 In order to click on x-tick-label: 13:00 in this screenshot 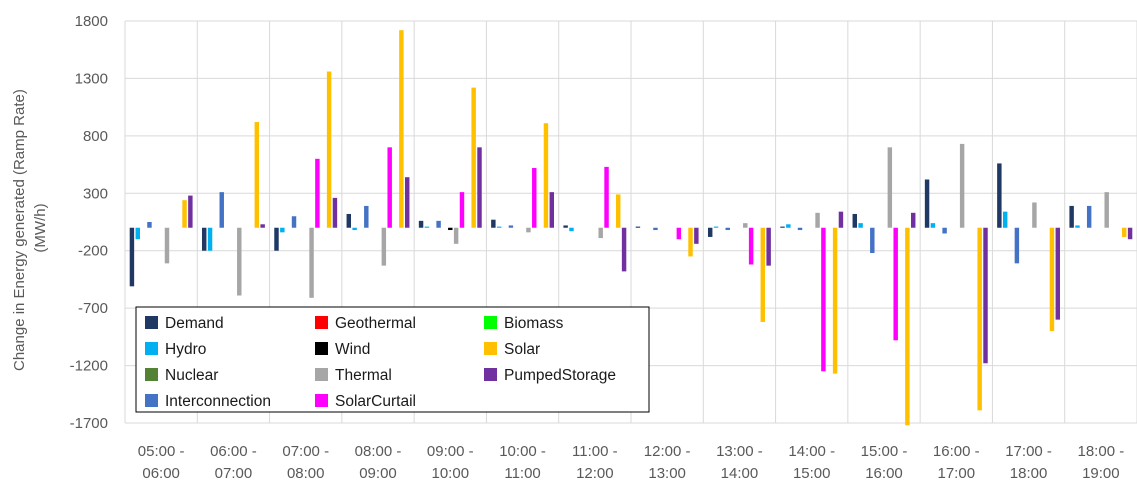, I will do `click(667, 473)`.